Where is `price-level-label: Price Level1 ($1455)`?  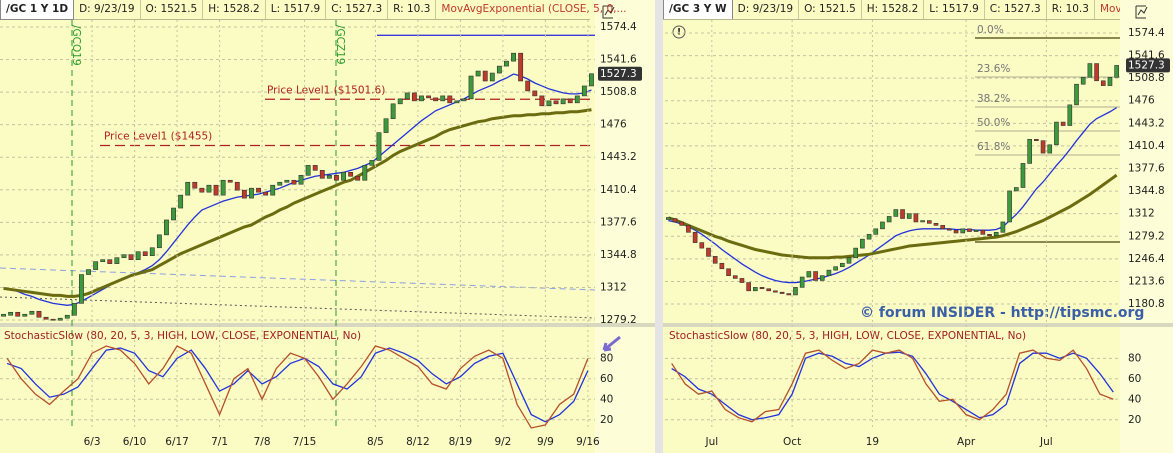 price-level-label: Price Level1 ($1455) is located at coordinates (158, 137).